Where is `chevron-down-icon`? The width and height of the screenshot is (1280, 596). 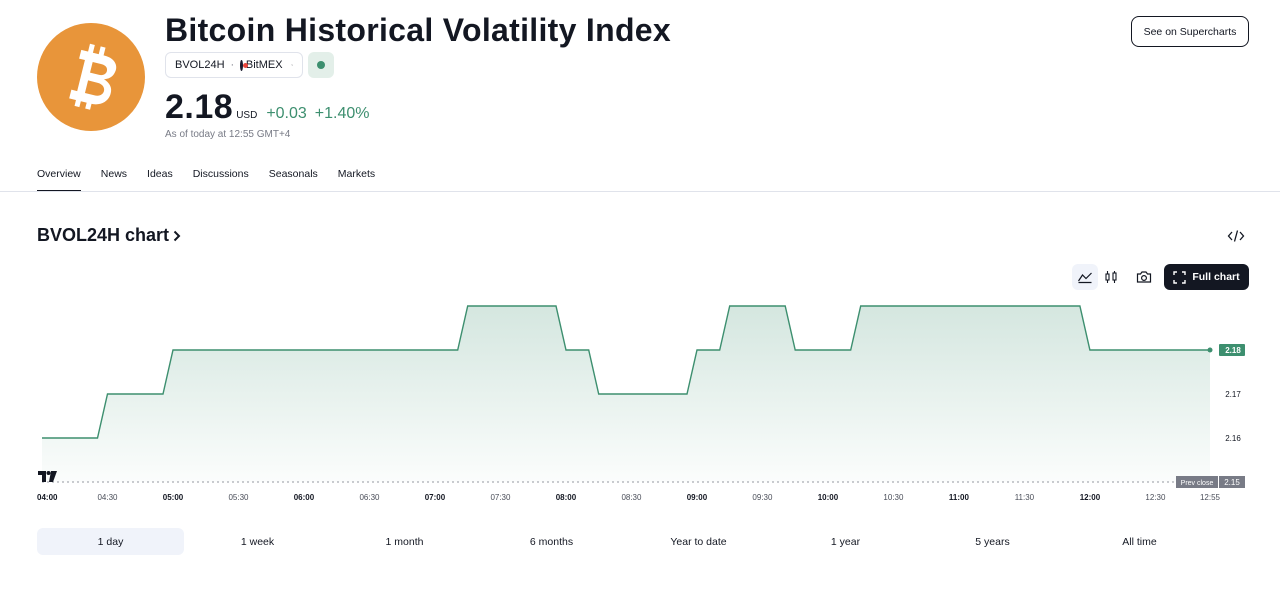
chevron-down-icon is located at coordinates (291, 65).